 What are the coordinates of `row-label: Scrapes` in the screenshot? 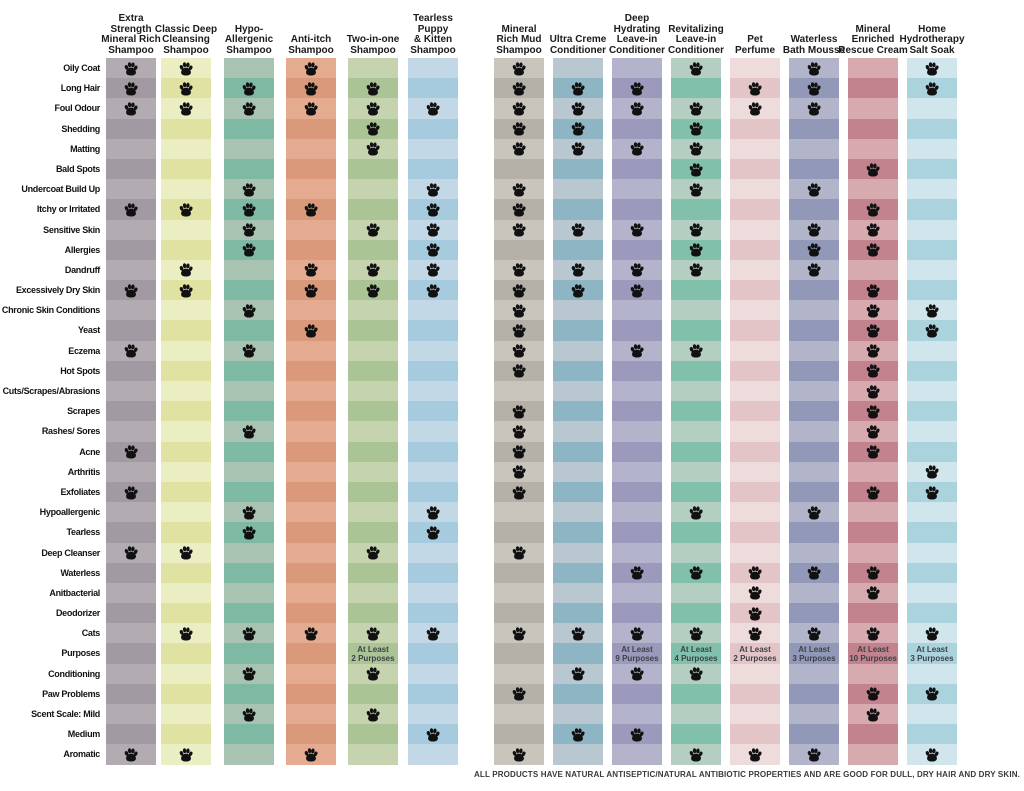 It's located at (83, 411).